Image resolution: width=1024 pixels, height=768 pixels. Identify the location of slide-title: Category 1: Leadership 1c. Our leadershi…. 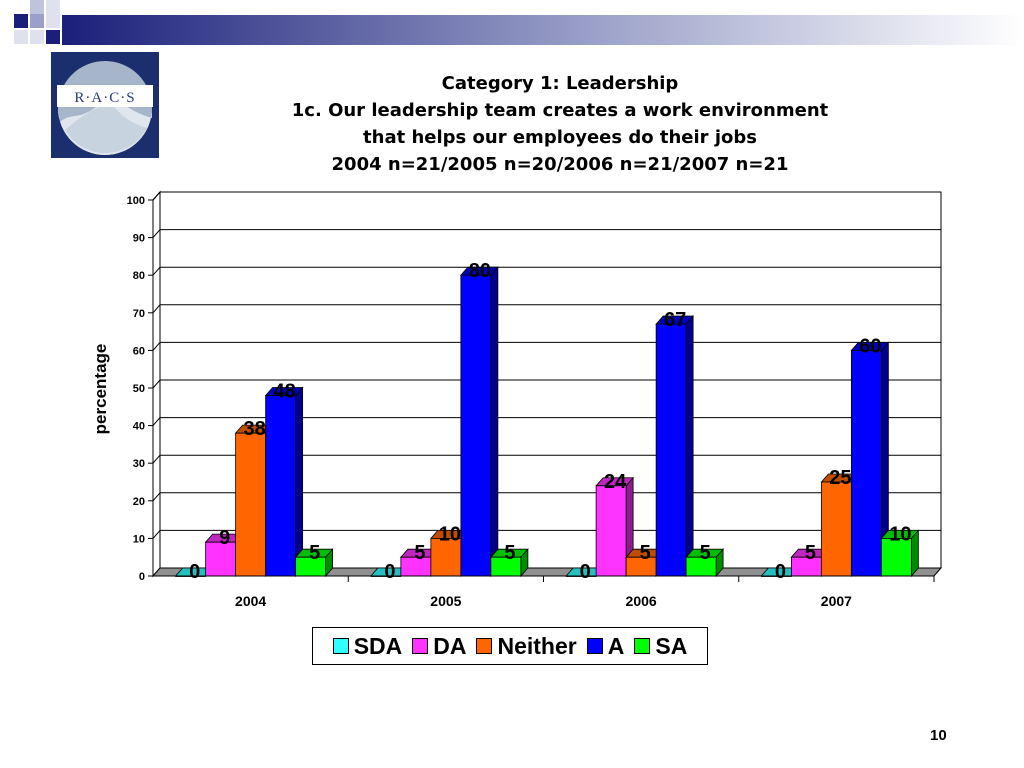
(560, 124).